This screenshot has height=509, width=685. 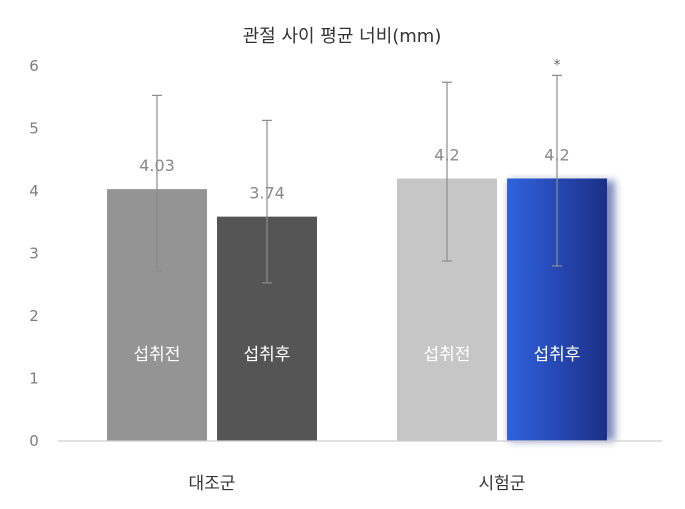 I want to click on x-category-label: 대조군, so click(x=212, y=484).